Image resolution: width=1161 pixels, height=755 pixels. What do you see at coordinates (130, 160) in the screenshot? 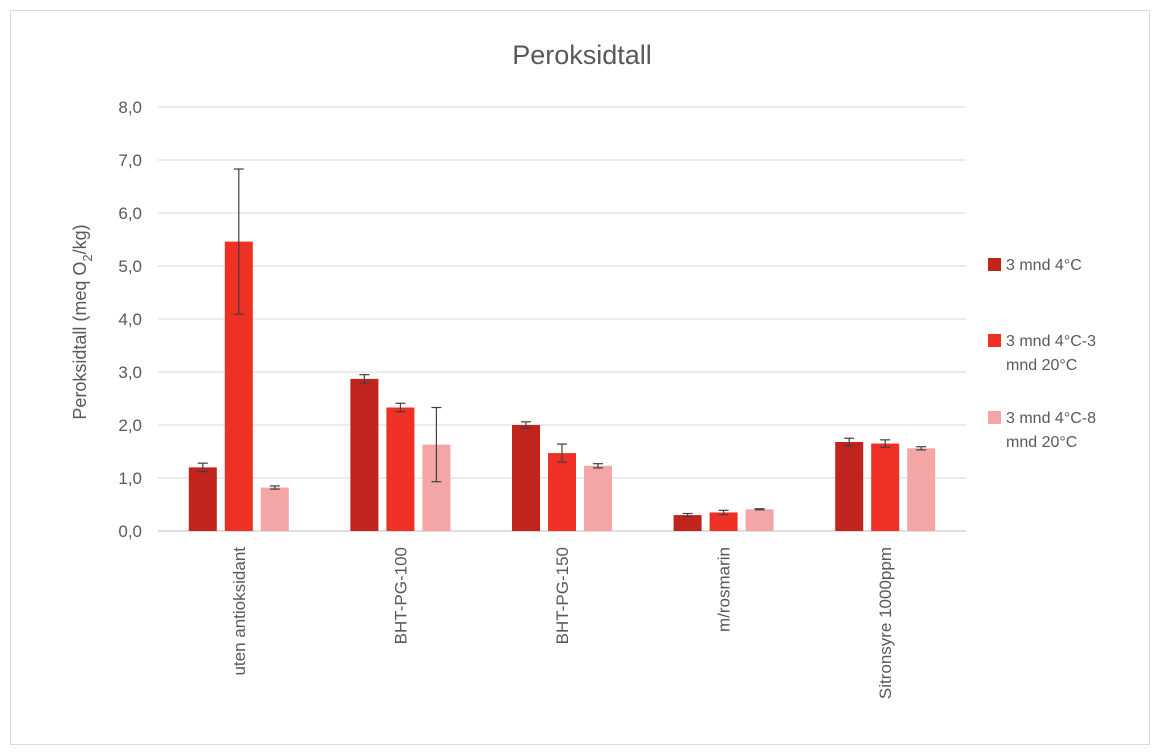
I see `y-tick-label: 7,0` at bounding box center [130, 160].